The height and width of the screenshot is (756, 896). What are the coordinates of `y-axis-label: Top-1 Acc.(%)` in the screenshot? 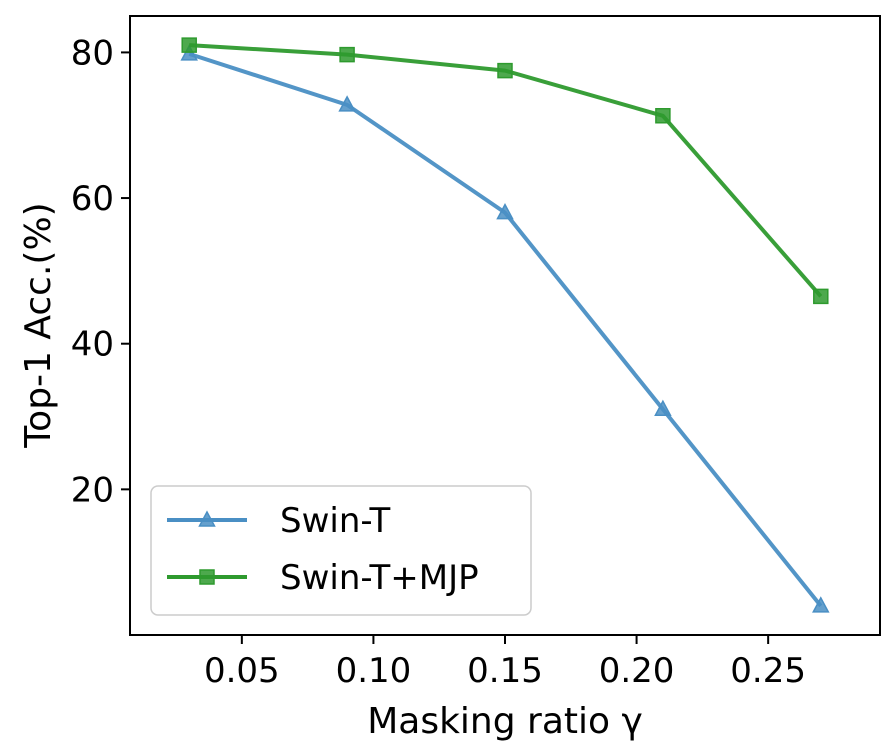 It's located at (38, 325).